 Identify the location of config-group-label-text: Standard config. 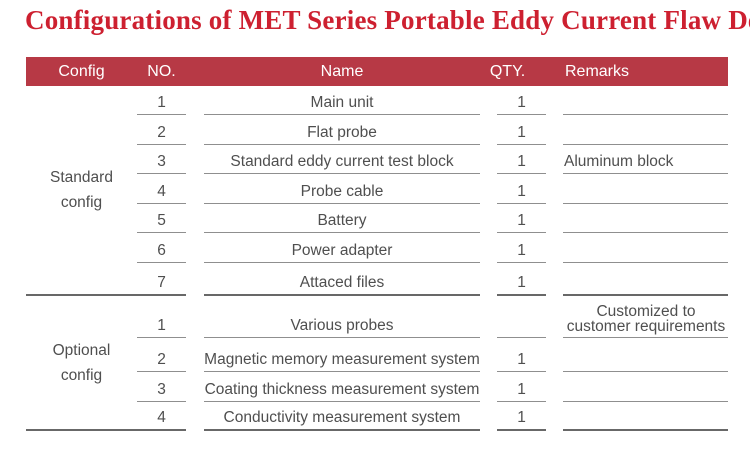
(81, 190).